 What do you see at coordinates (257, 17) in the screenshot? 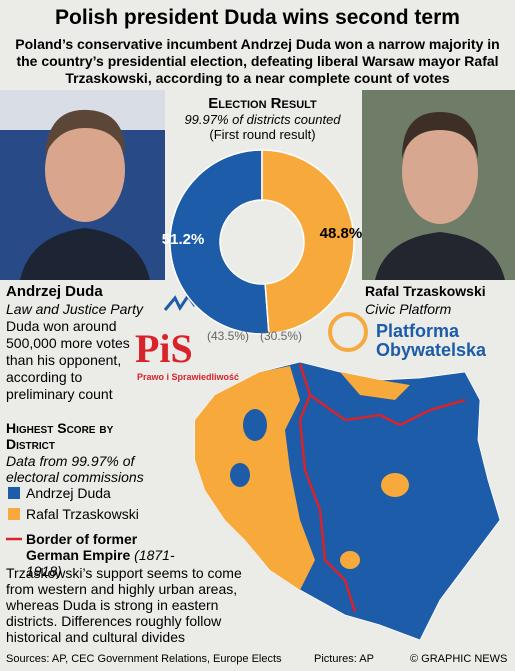
I see `title: Polish president Duda wins second term` at bounding box center [257, 17].